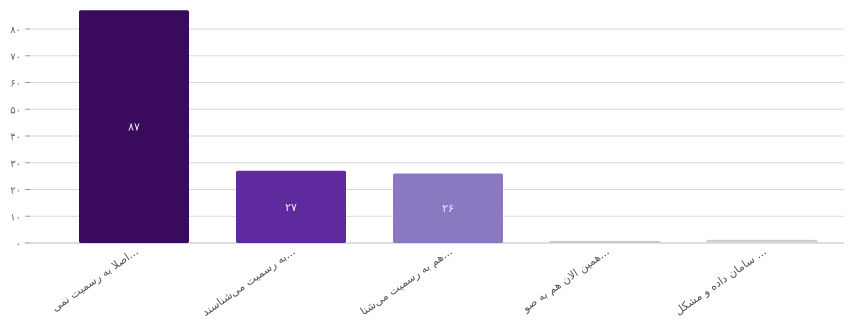 This screenshot has width=852, height=324. I want to click on bar-value-label: ۸۷, so click(134, 127).